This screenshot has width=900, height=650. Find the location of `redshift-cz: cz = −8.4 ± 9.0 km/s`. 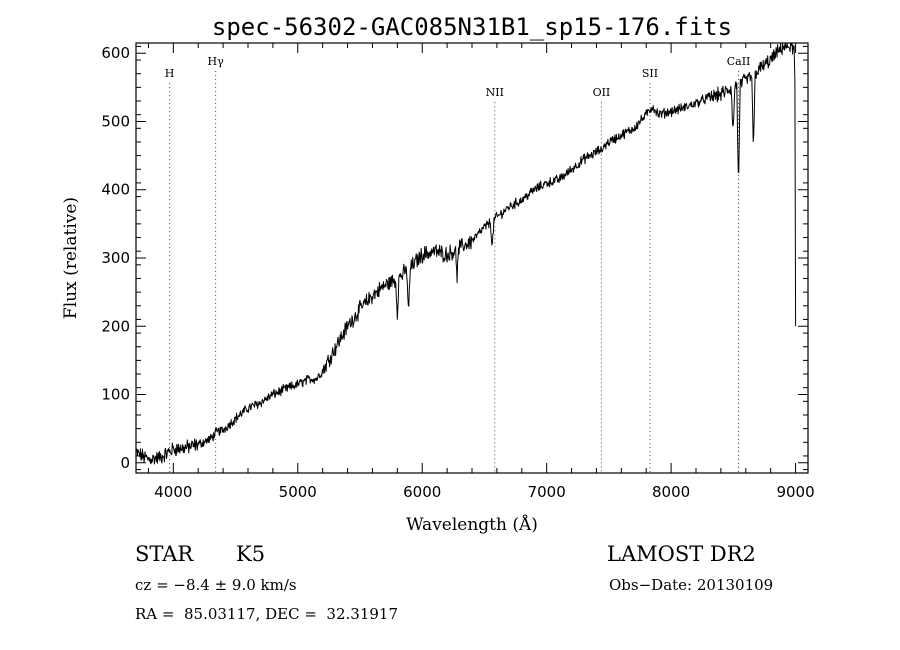

redshift-cz: cz = −8.4 ± 9.0 km/s is located at coordinates (216, 585).